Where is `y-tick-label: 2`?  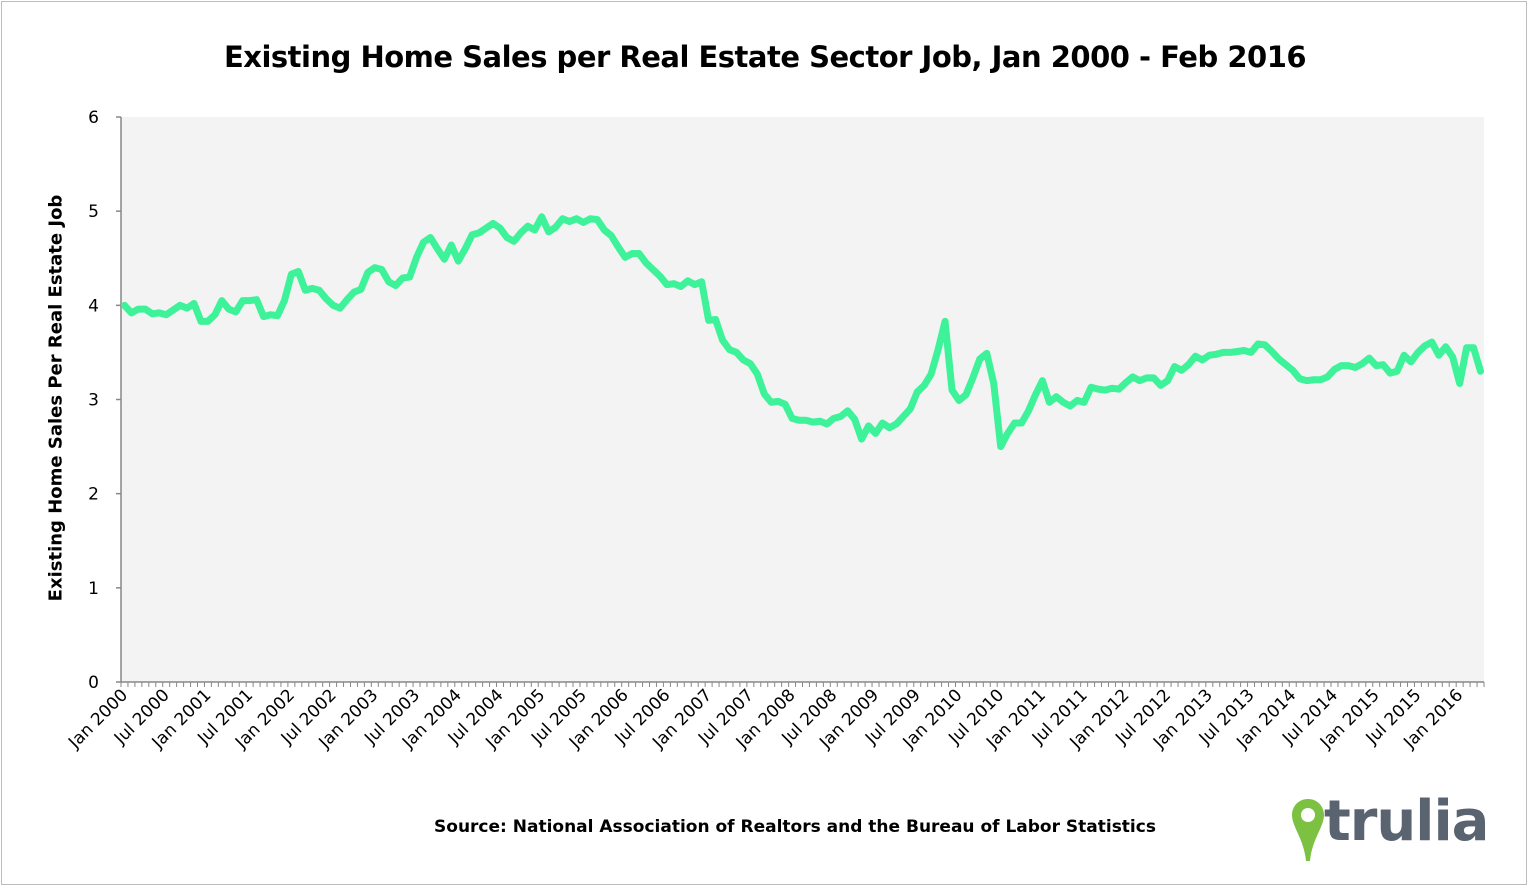
y-tick-label: 2 is located at coordinates (93, 495).